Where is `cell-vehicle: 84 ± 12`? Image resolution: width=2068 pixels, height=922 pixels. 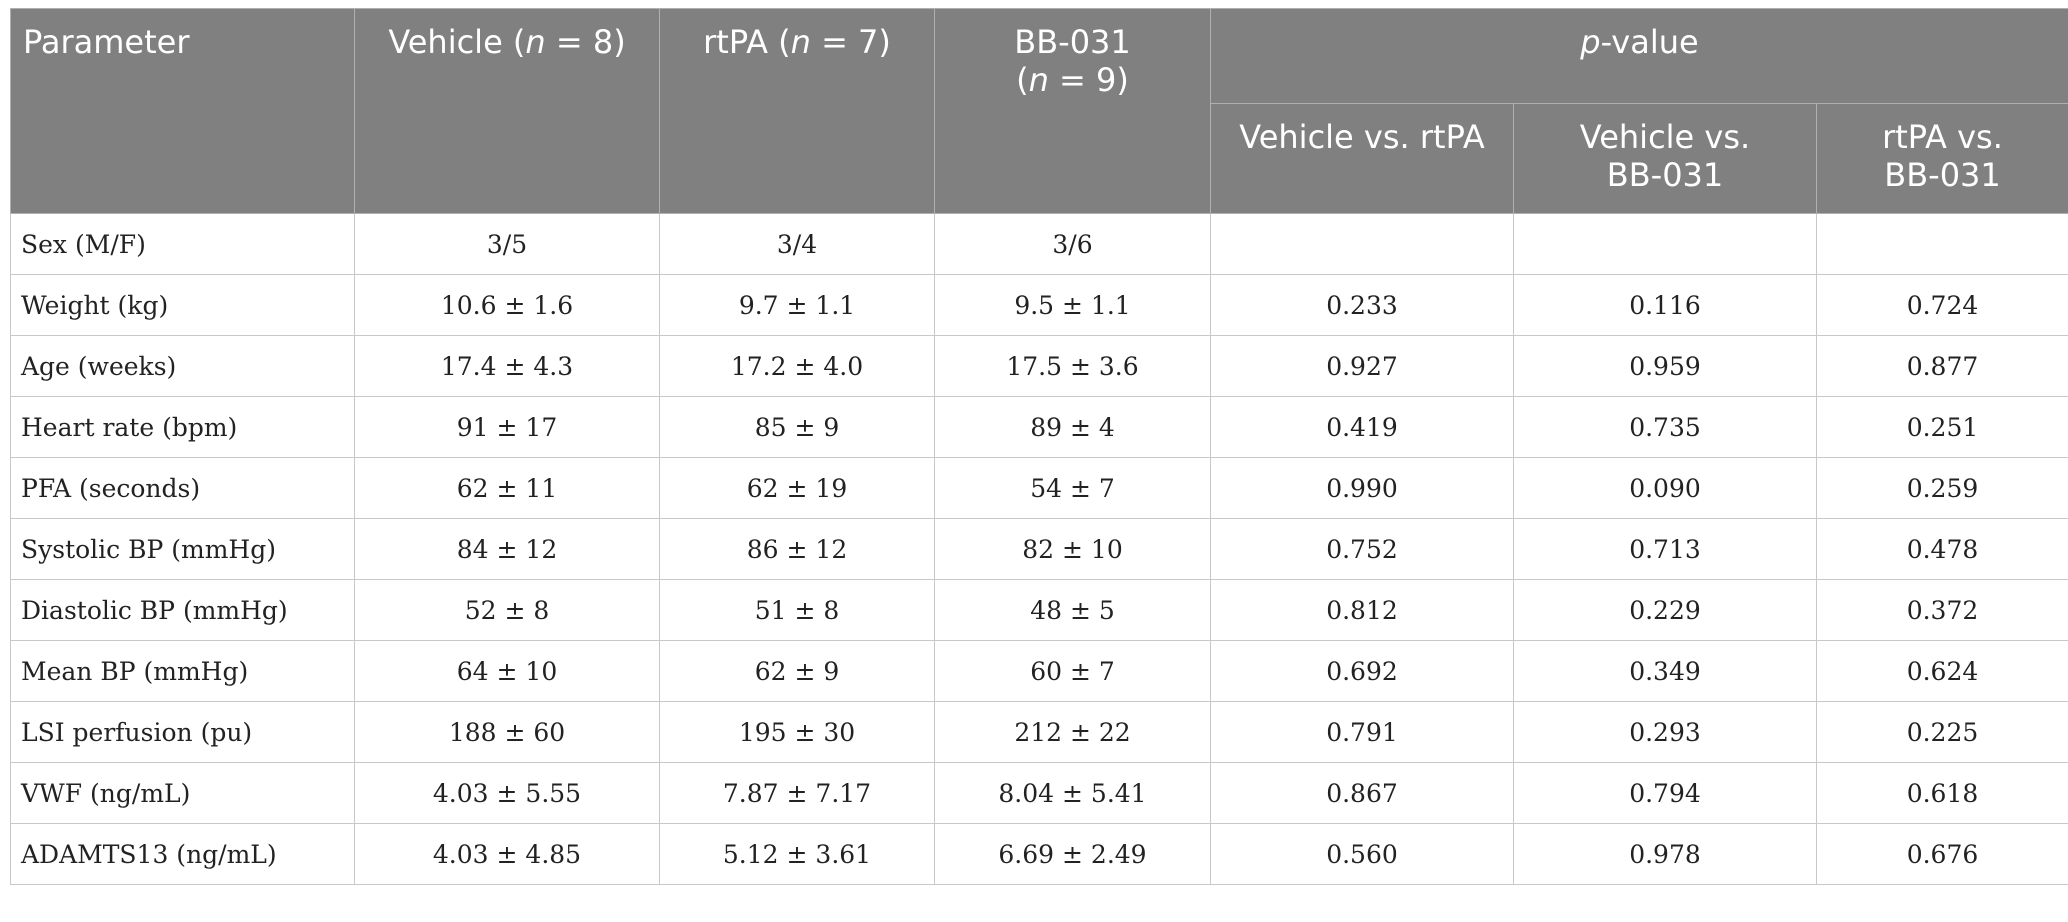
cell-vehicle: 84 ± 12 is located at coordinates (507, 549).